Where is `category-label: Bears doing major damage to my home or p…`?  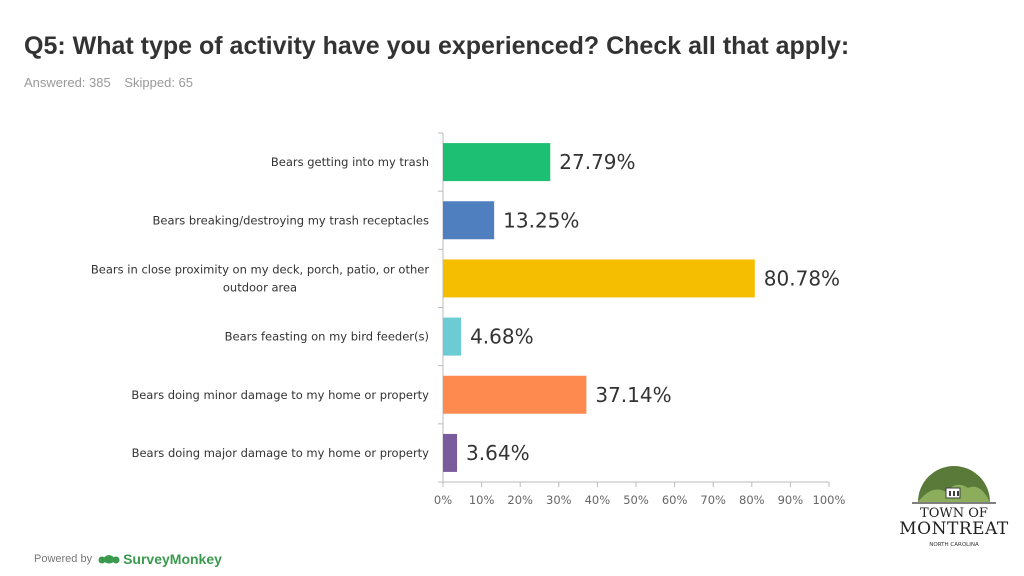
category-label: Bears doing major damage to my home or p… is located at coordinates (281, 453).